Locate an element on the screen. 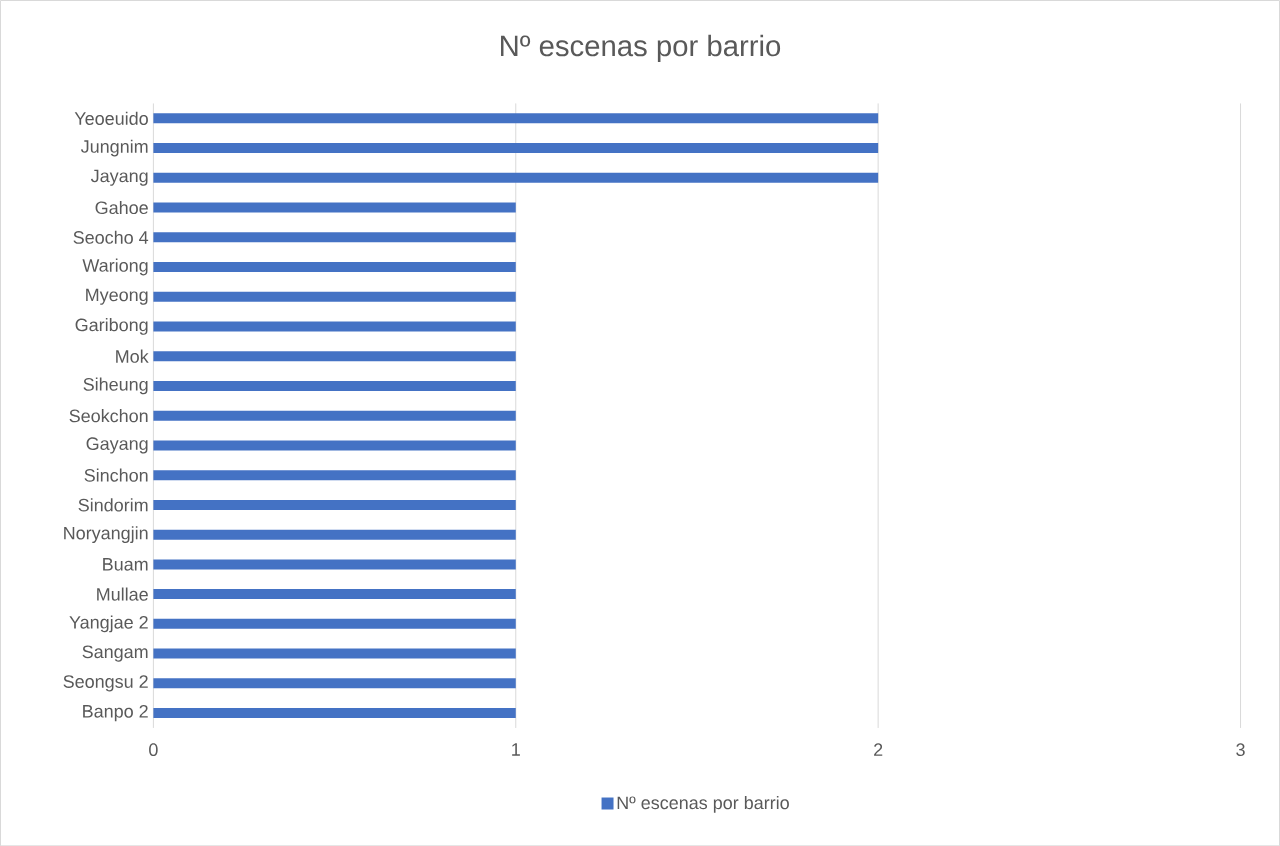  y-tick-label: Seongsu 2 is located at coordinates (105, 683).